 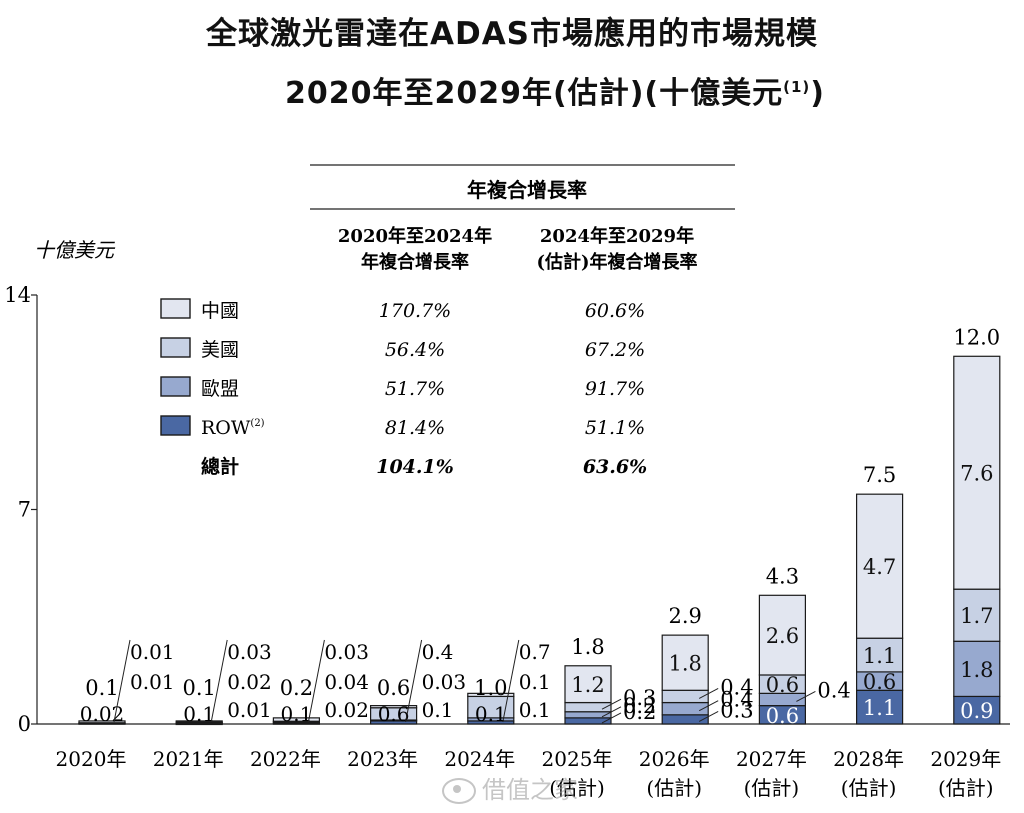 What do you see at coordinates (24, 724) in the screenshot?
I see `y-tick-label: 0` at bounding box center [24, 724].